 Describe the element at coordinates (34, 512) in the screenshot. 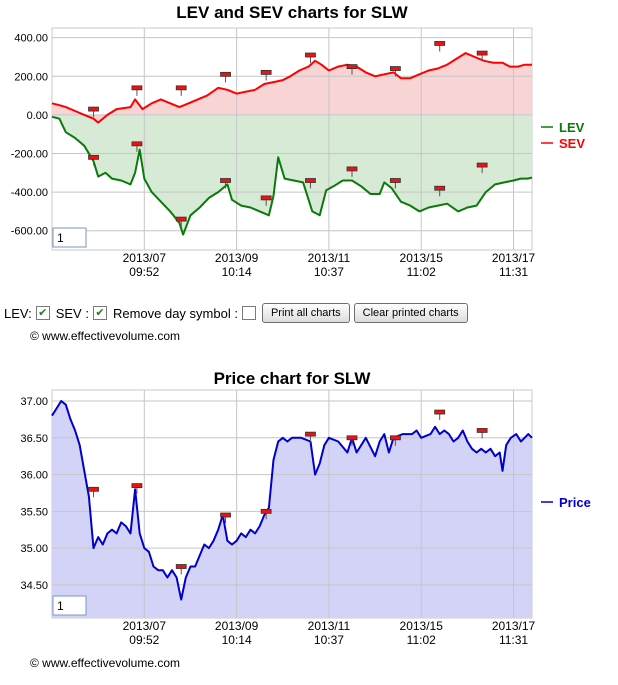

I see `y-tick-label: 35.50` at that location.